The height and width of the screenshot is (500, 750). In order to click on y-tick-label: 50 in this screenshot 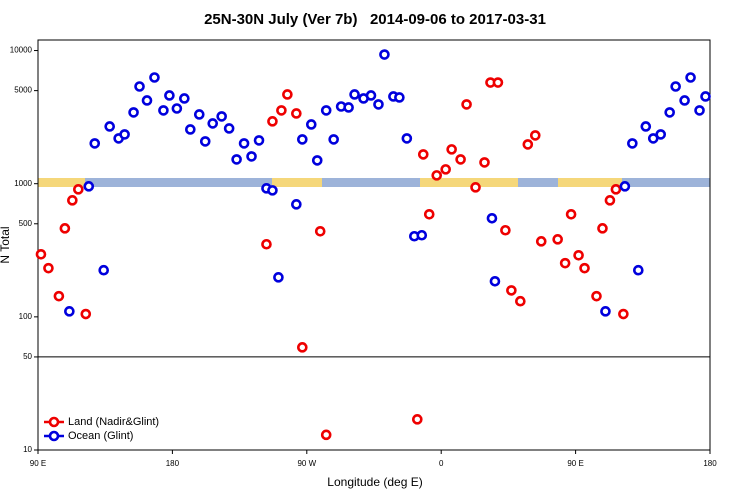, I will do `click(27, 356)`.